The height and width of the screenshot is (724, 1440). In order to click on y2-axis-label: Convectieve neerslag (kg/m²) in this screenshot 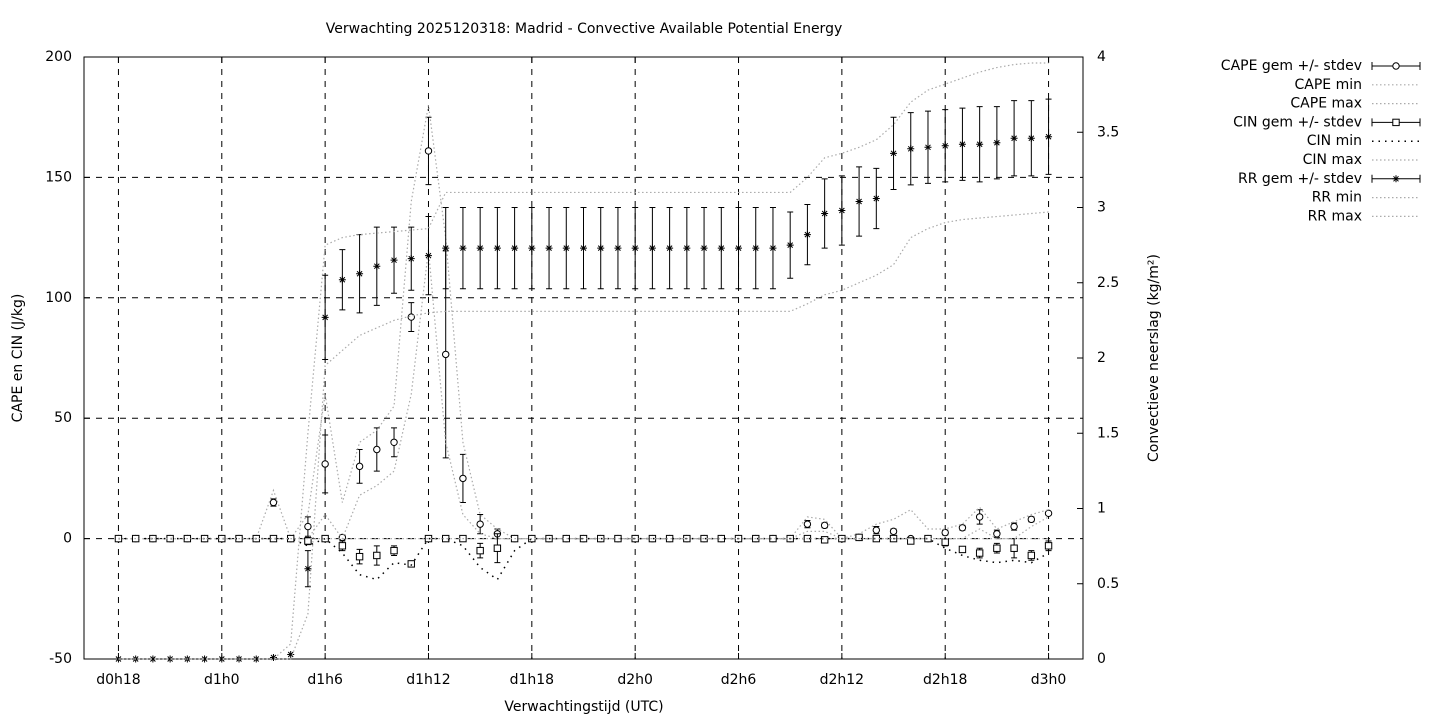, I will do `click(1154, 358)`.